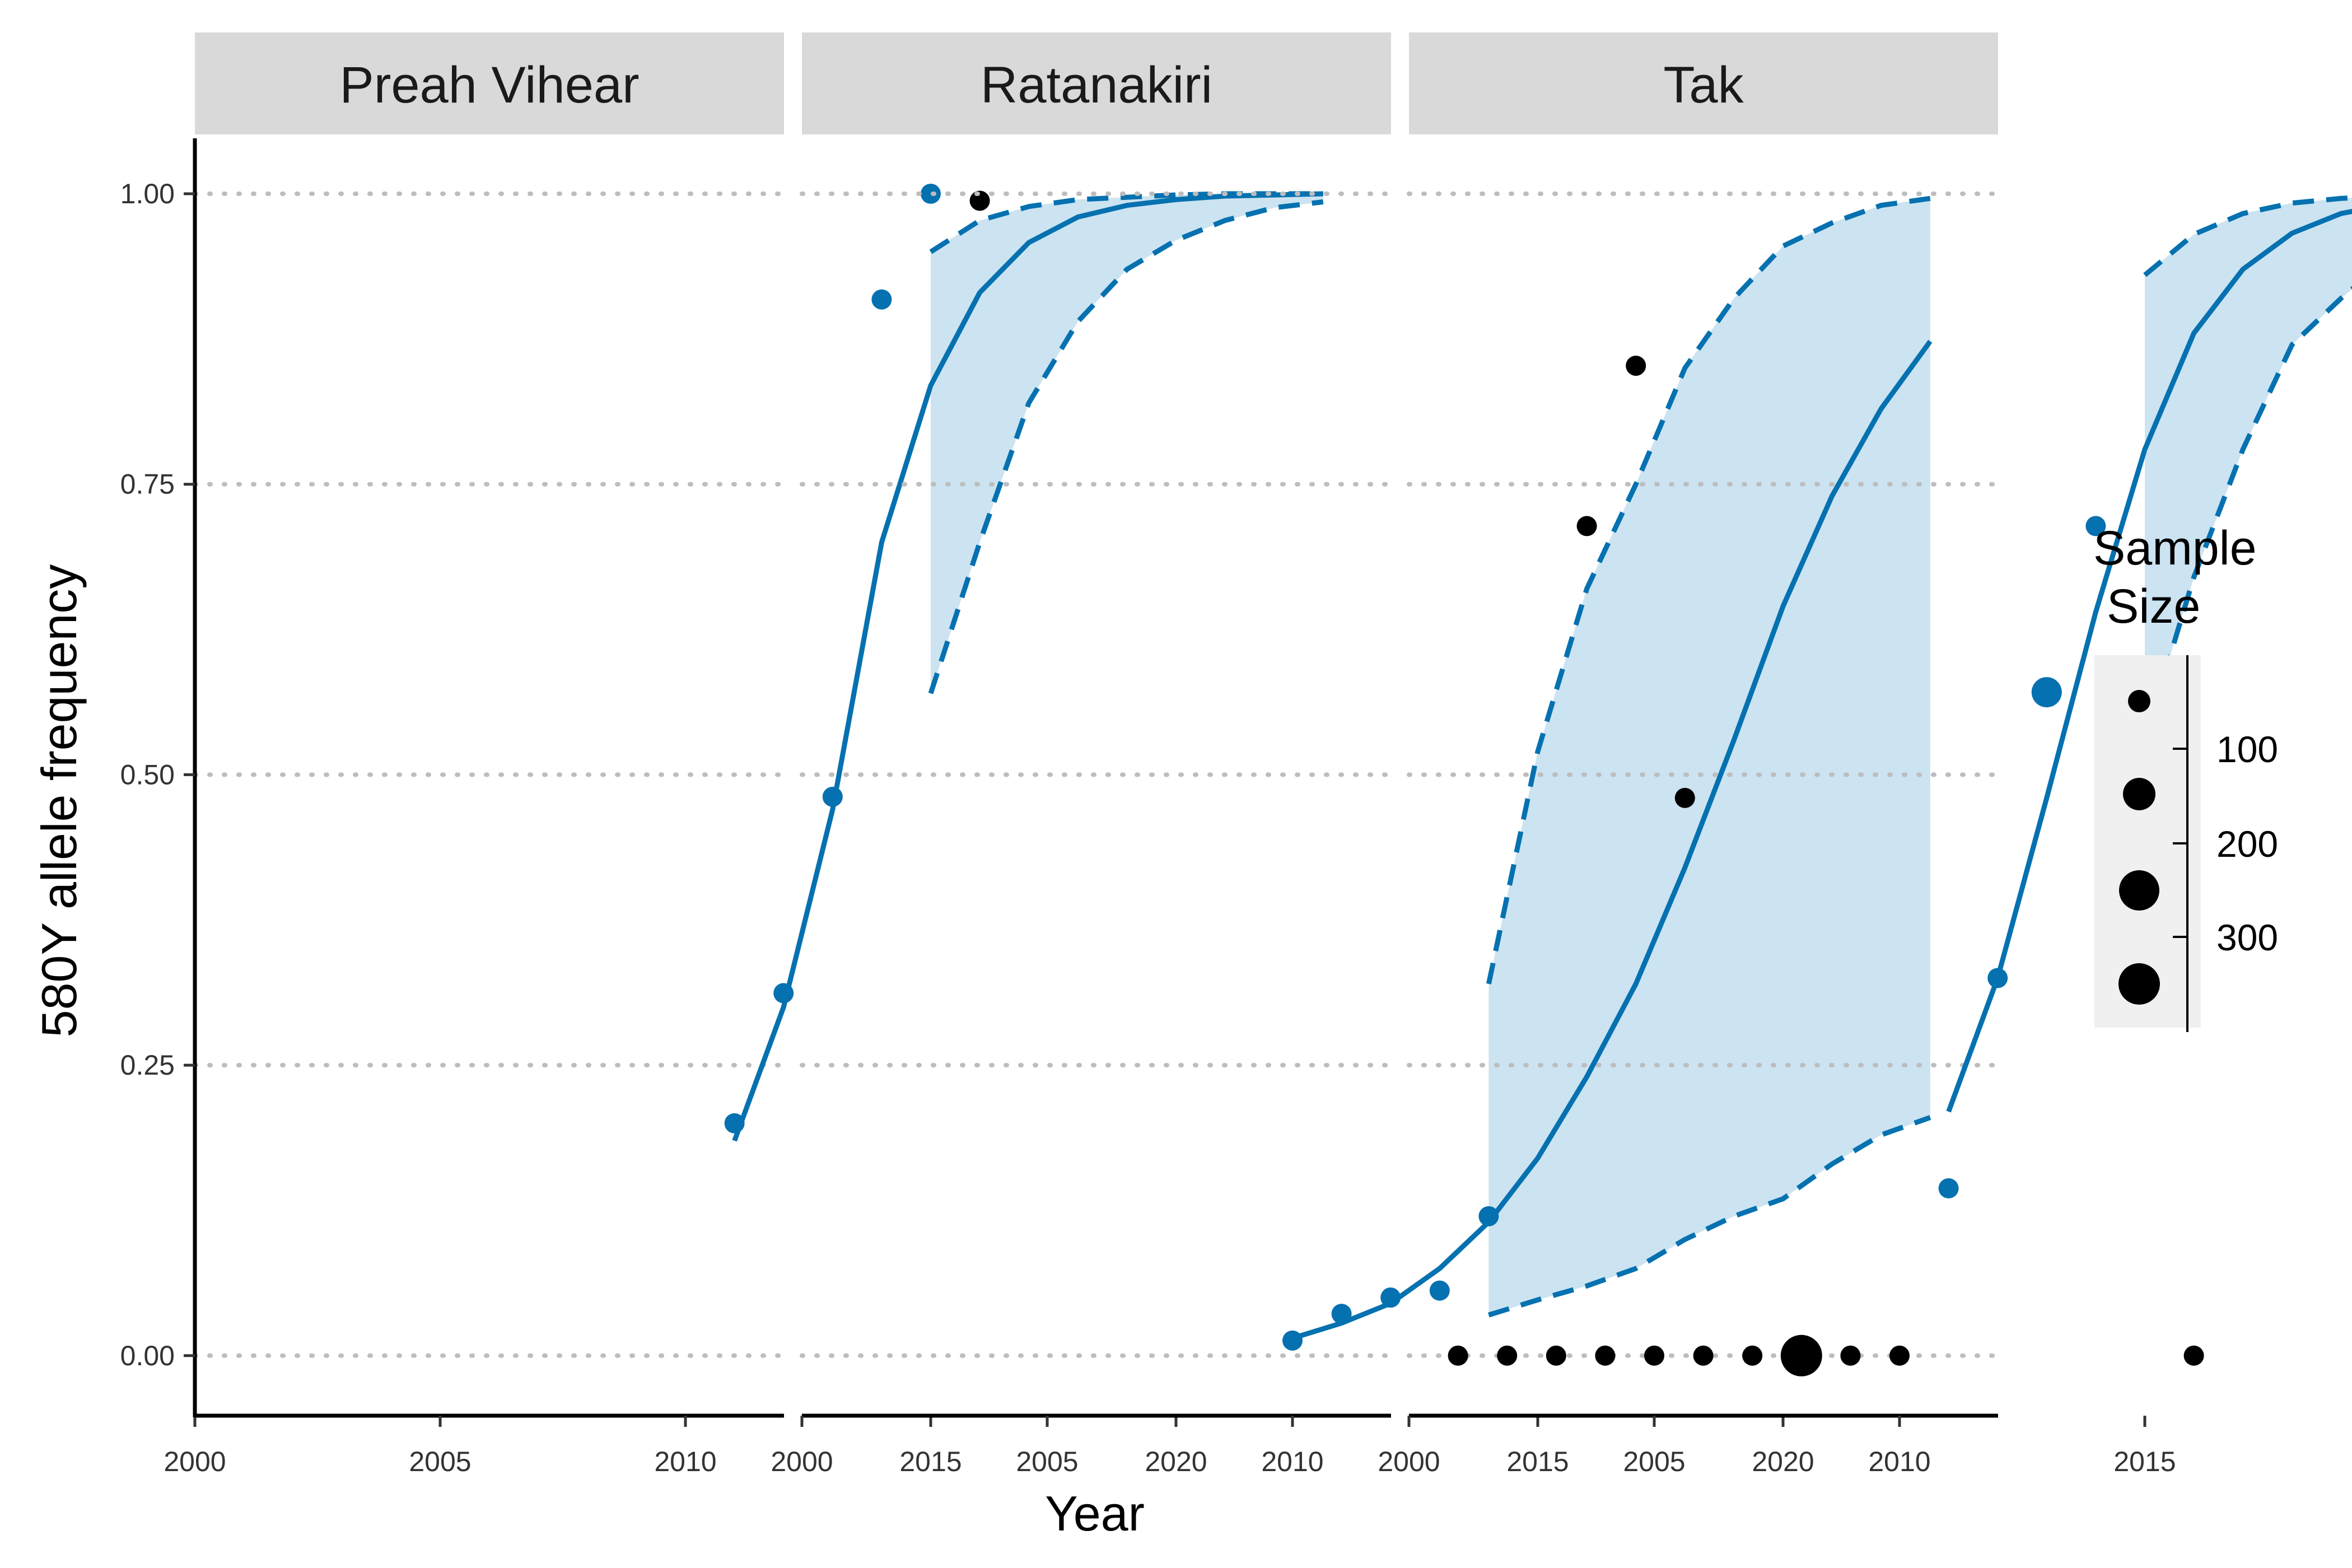 The image size is (2352, 1568). Describe the element at coordinates (1095, 1514) in the screenshot. I see `x-axis-title: Year` at that location.